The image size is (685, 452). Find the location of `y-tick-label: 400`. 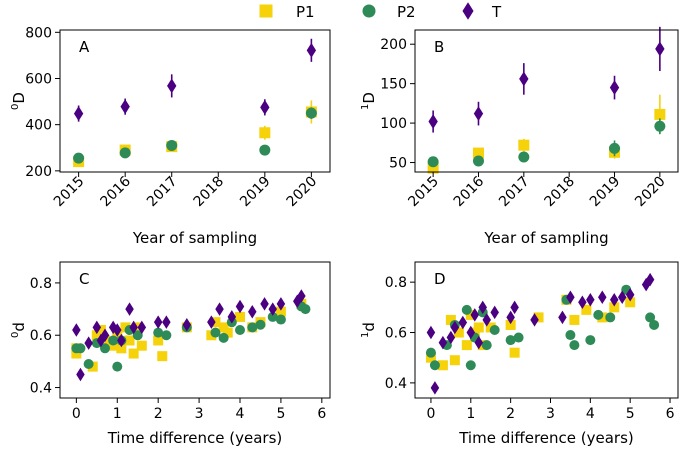

y-tick-label: 400 is located at coordinates (38, 126).